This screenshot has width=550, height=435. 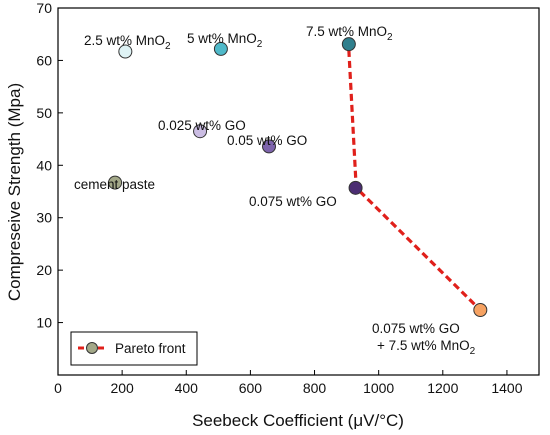 I want to click on label-composite-line1: 0.075 wt% GO, so click(x=416, y=328).